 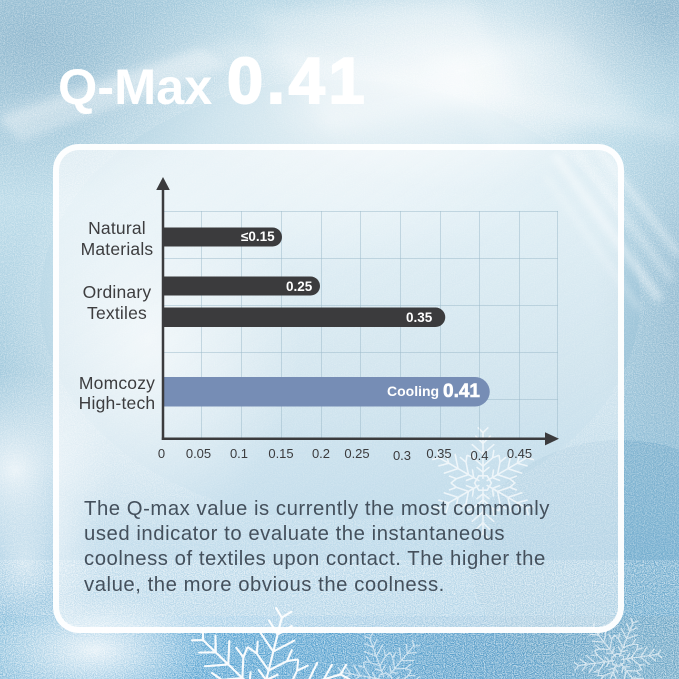 I want to click on svg-text: Q-Max, so click(x=135, y=86).